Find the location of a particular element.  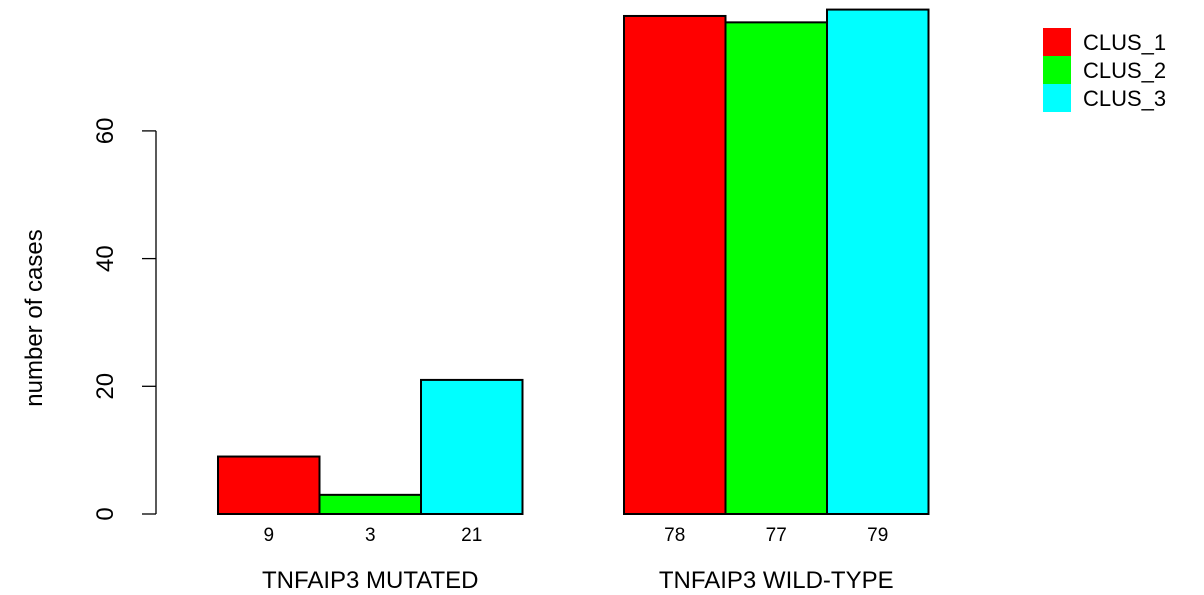

bar-clus-1-wild-type is located at coordinates (675, 264).